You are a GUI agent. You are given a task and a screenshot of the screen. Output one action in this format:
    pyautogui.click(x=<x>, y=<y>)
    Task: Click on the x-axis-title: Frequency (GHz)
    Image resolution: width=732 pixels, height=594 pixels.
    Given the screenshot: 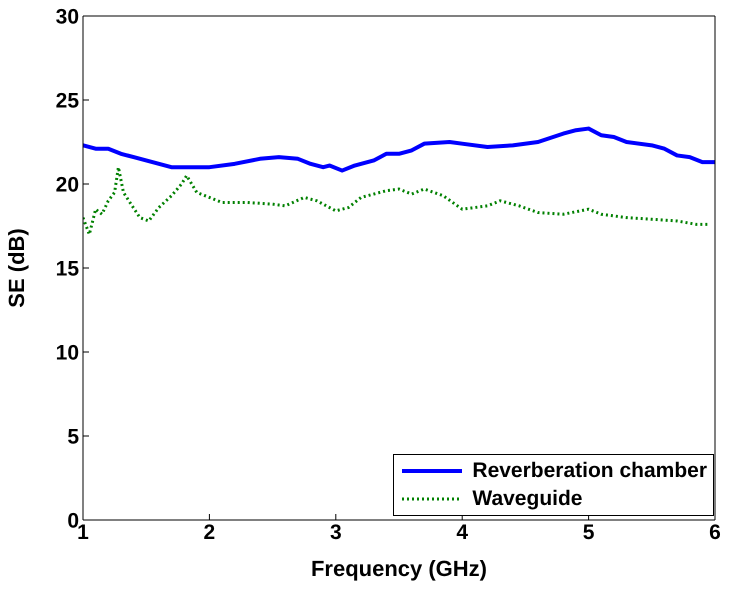 What is the action you would take?
    pyautogui.click(x=399, y=568)
    